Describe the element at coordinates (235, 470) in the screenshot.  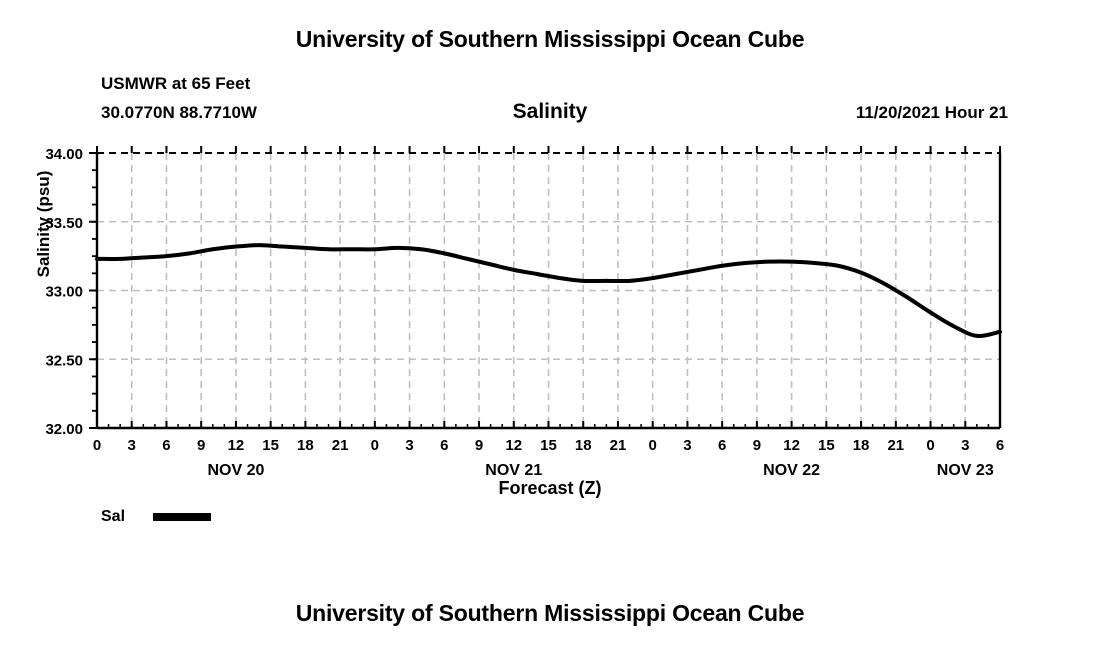
I see `svg-text: NOV 20` at that location.